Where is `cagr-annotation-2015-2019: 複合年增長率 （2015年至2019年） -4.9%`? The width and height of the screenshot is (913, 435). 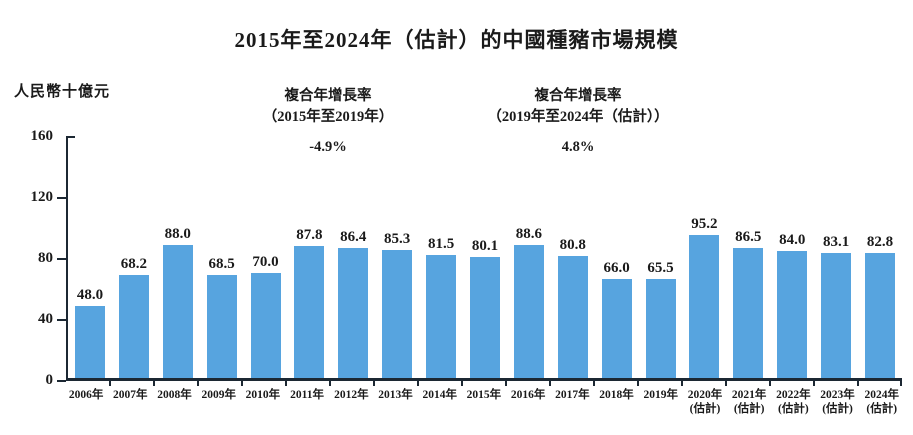
cagr-annotation-2015-2019: 複合年增長率 （2015年至2019年） -4.9% is located at coordinates (328, 122).